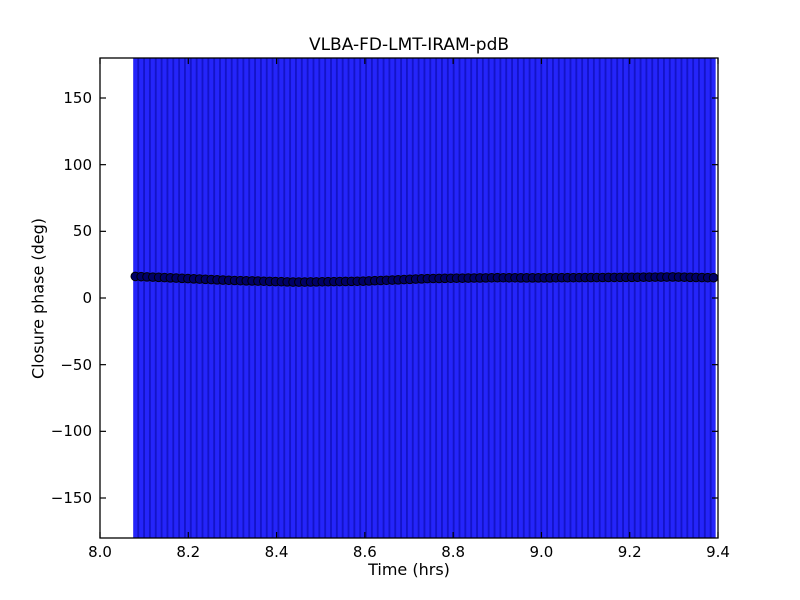  Describe the element at coordinates (188, 552) in the screenshot. I see `x-tick-label: 8.2` at that location.